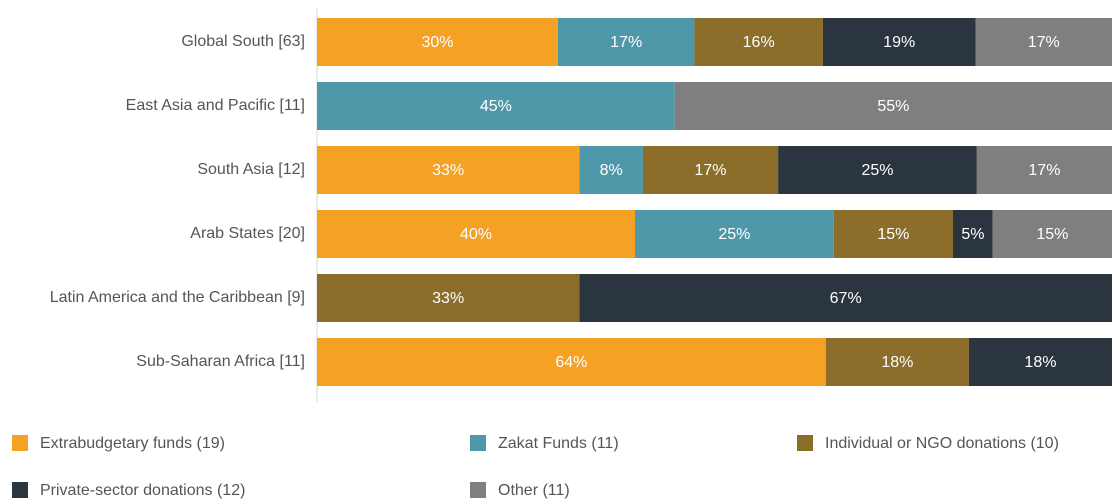 This screenshot has width=1117, height=502. Describe the element at coordinates (132, 443) in the screenshot. I see `legend-label: Extrabudgetary funds (19)` at that location.